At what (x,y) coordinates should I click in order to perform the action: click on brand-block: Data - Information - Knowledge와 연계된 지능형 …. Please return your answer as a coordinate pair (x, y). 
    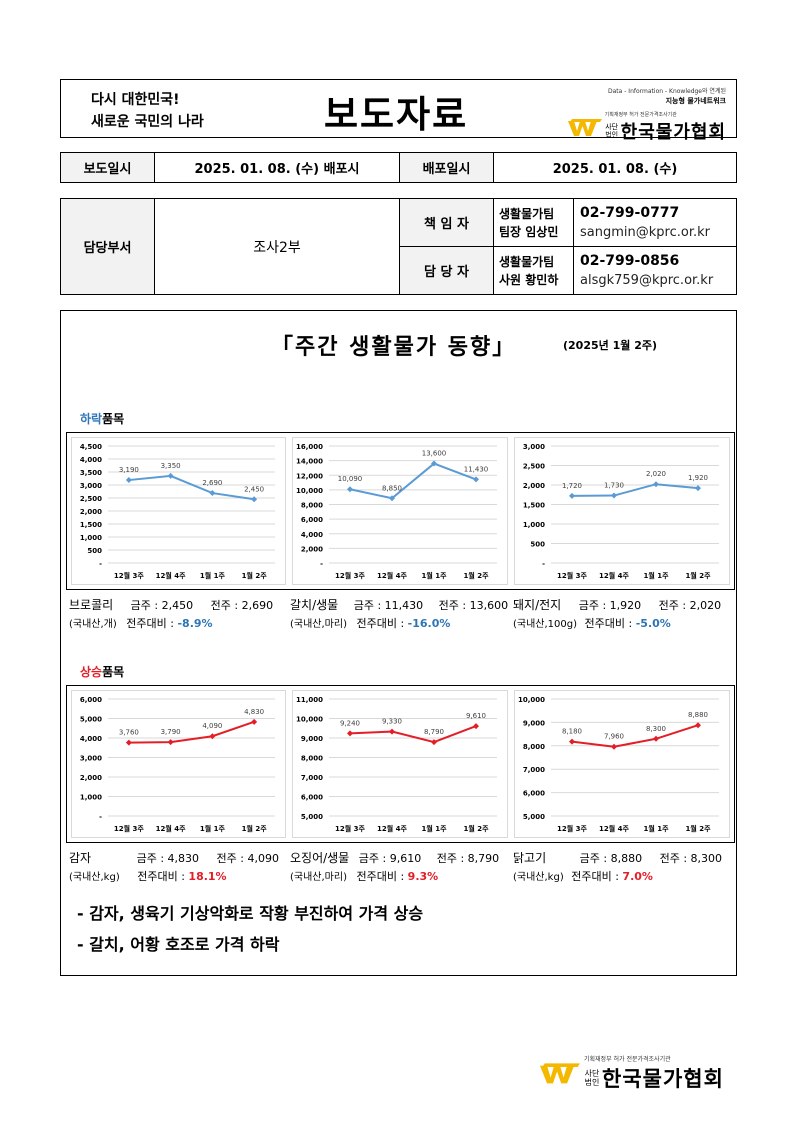
    Looking at the image, I should click on (636, 115).